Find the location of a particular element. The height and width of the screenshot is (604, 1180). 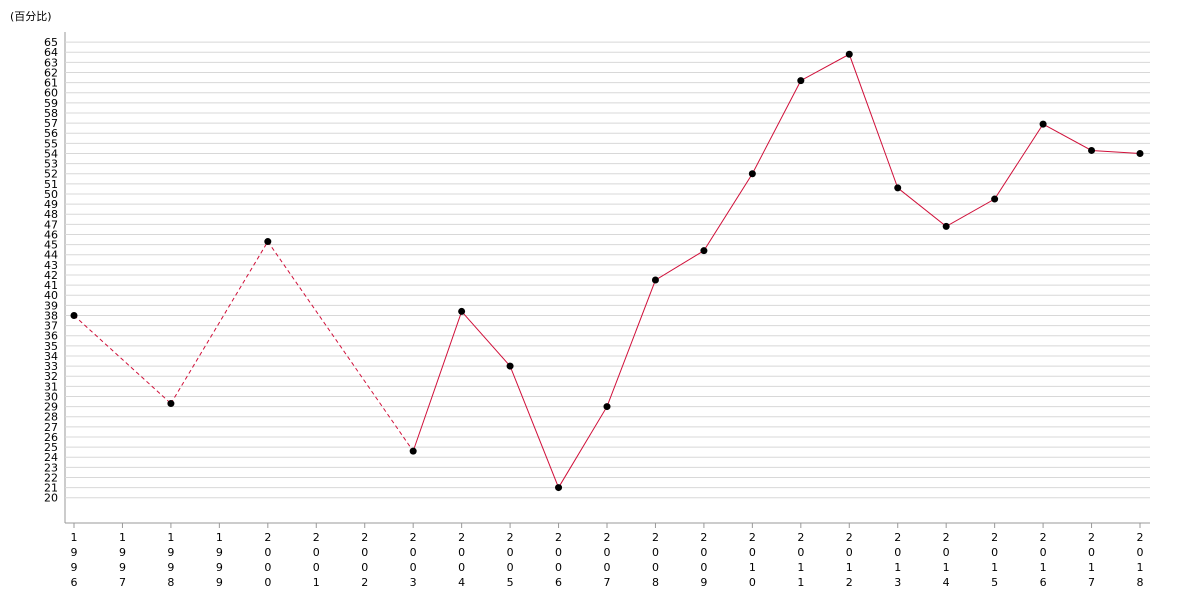

y-tick-label: 28 is located at coordinates (51, 417).